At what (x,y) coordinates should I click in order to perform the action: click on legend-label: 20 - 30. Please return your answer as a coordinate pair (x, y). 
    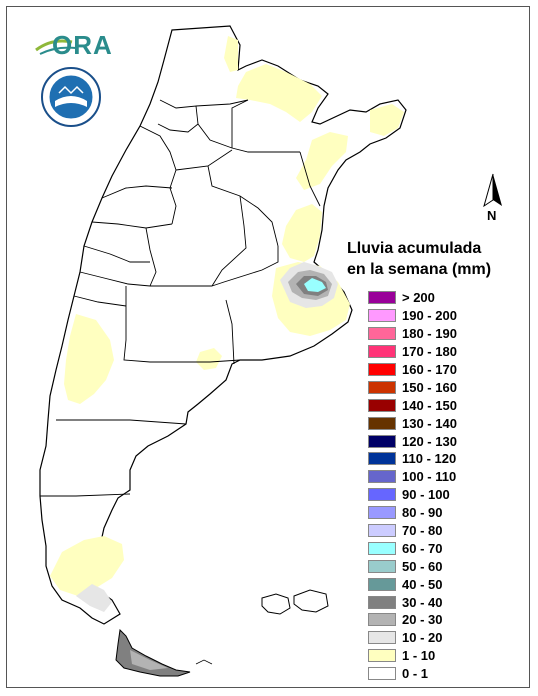
    Looking at the image, I should click on (422, 620).